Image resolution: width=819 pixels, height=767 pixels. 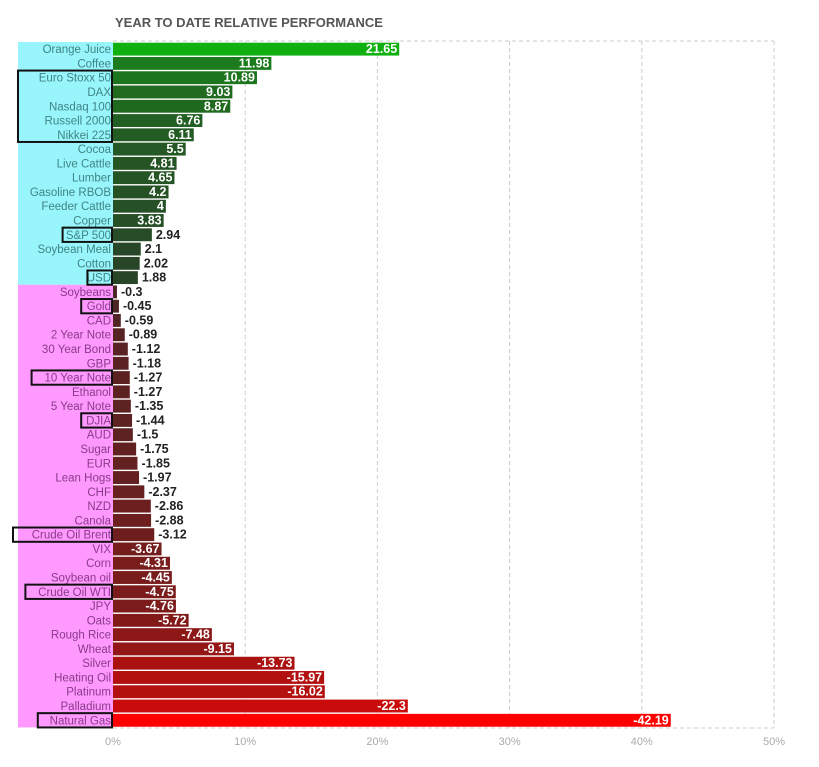 I want to click on category-label: Gold, so click(x=99, y=307).